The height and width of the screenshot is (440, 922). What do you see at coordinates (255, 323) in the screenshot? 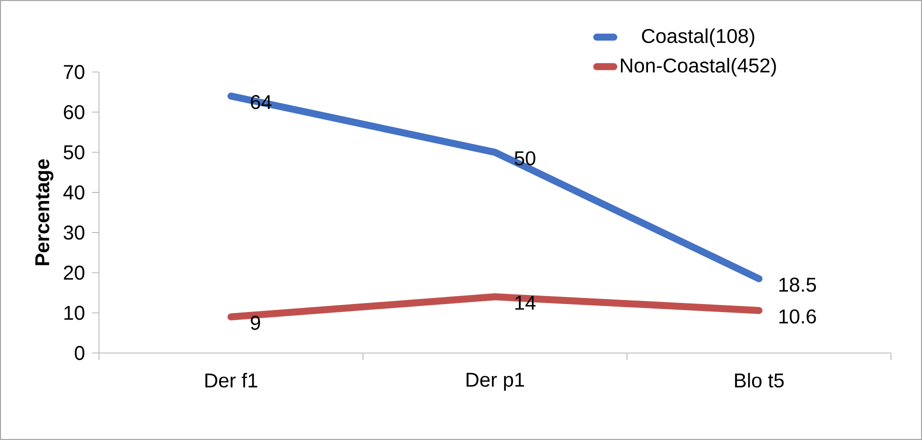
I see `data-label: 9` at bounding box center [255, 323].